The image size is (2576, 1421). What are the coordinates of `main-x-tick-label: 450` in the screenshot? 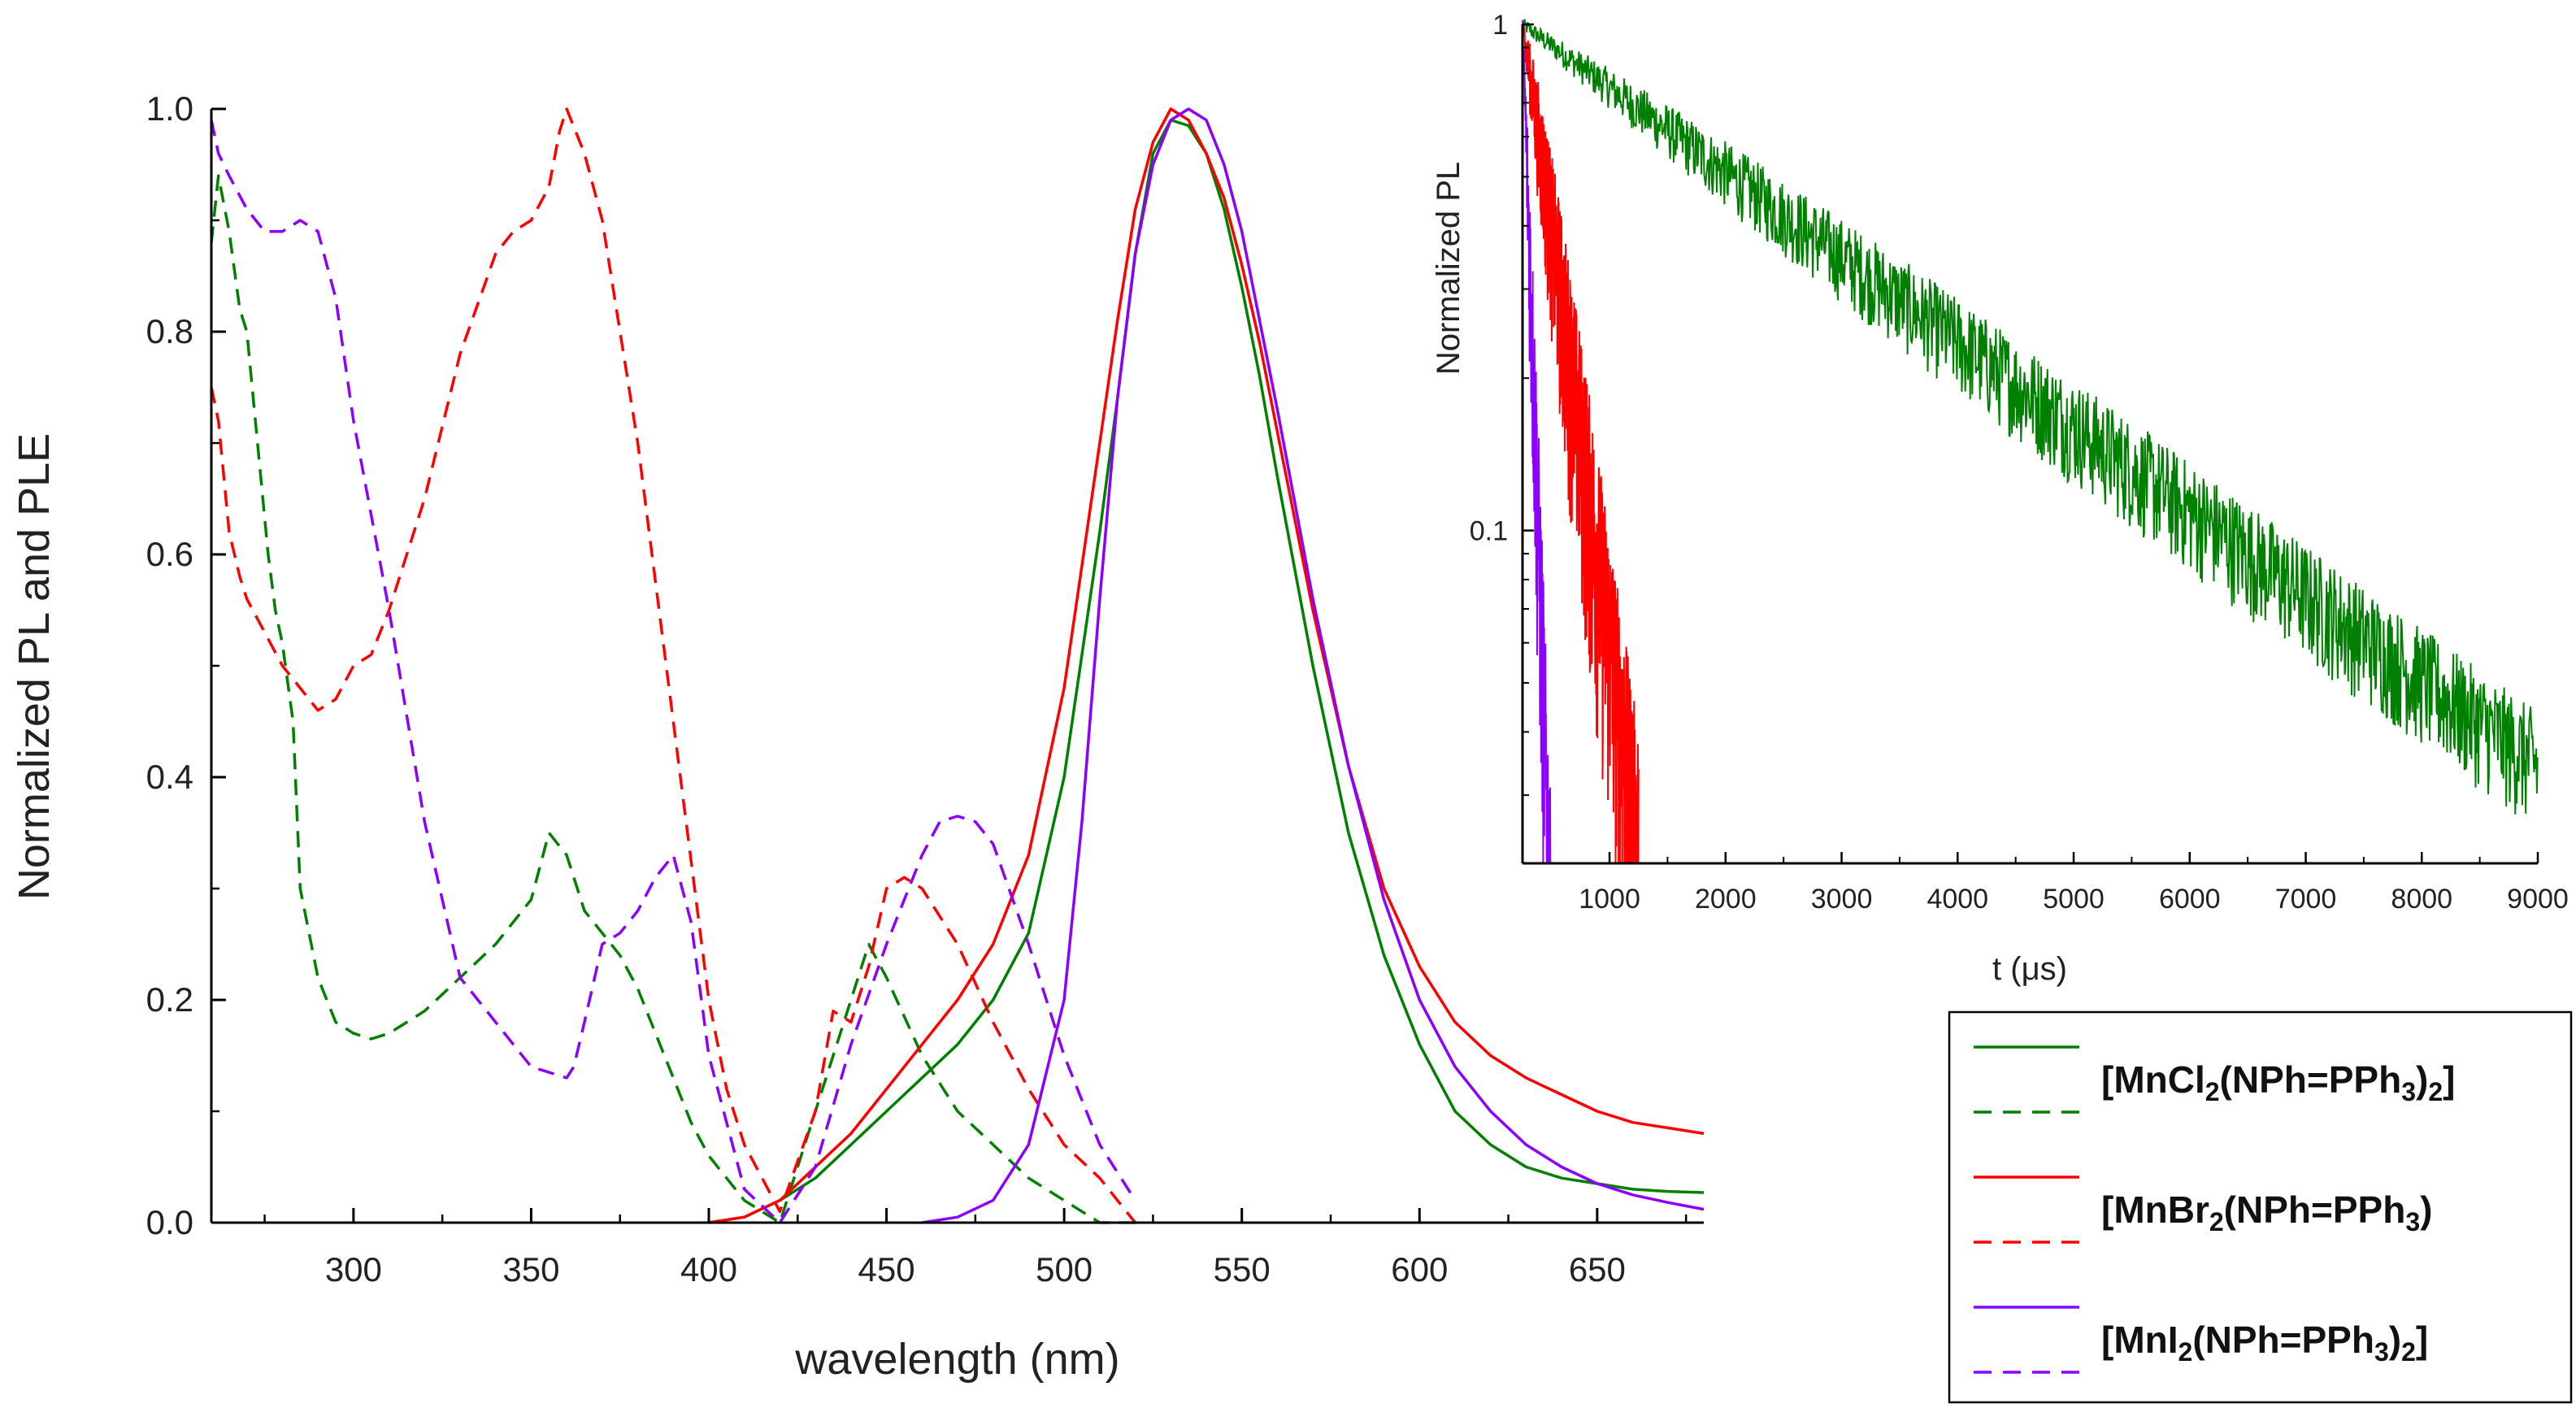 It's located at (886, 1269).